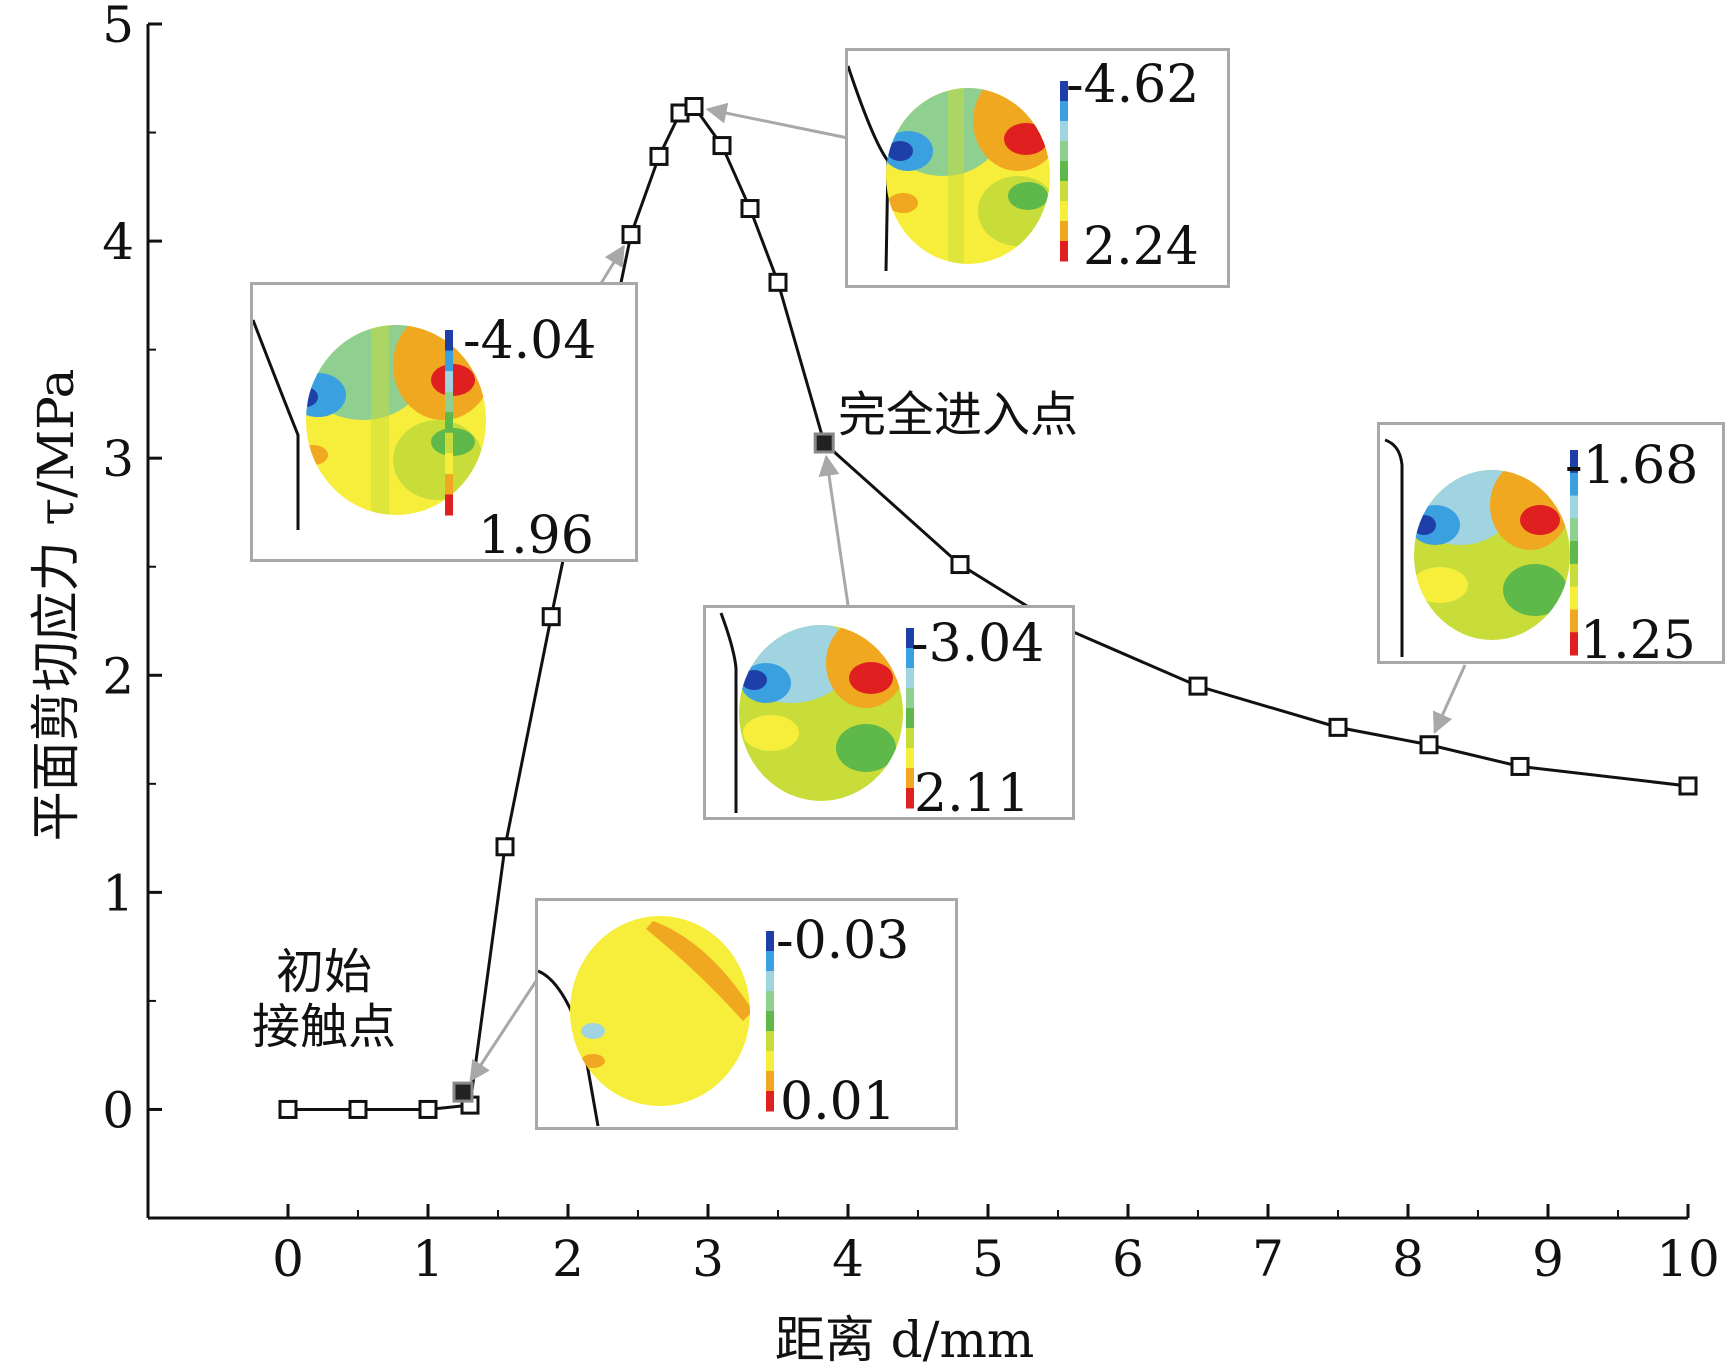 Image resolution: width=1729 pixels, height=1372 pixels. What do you see at coordinates (118, 459) in the screenshot?
I see `y-tick-label: 3` at bounding box center [118, 459].